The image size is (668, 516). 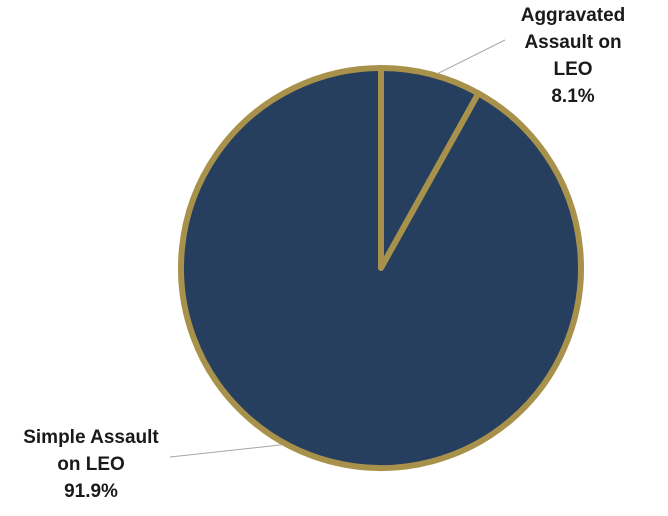 I want to click on slice-label-aggravated-line-3: LEO, so click(x=573, y=69).